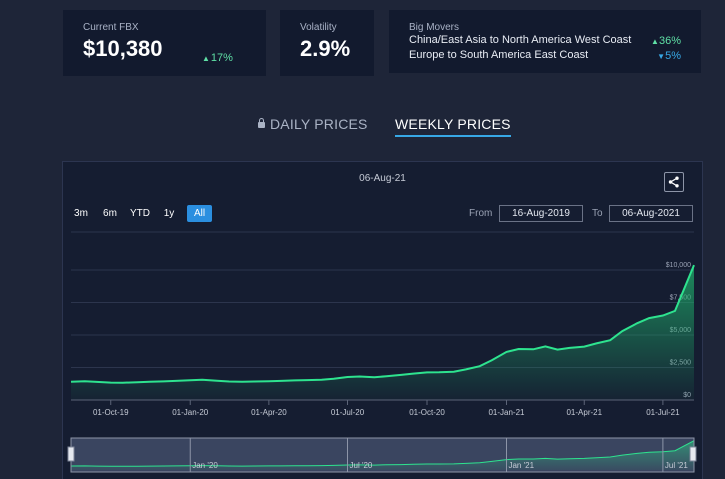 This screenshot has height=479, width=725. I want to click on share-icon, so click(673, 182).